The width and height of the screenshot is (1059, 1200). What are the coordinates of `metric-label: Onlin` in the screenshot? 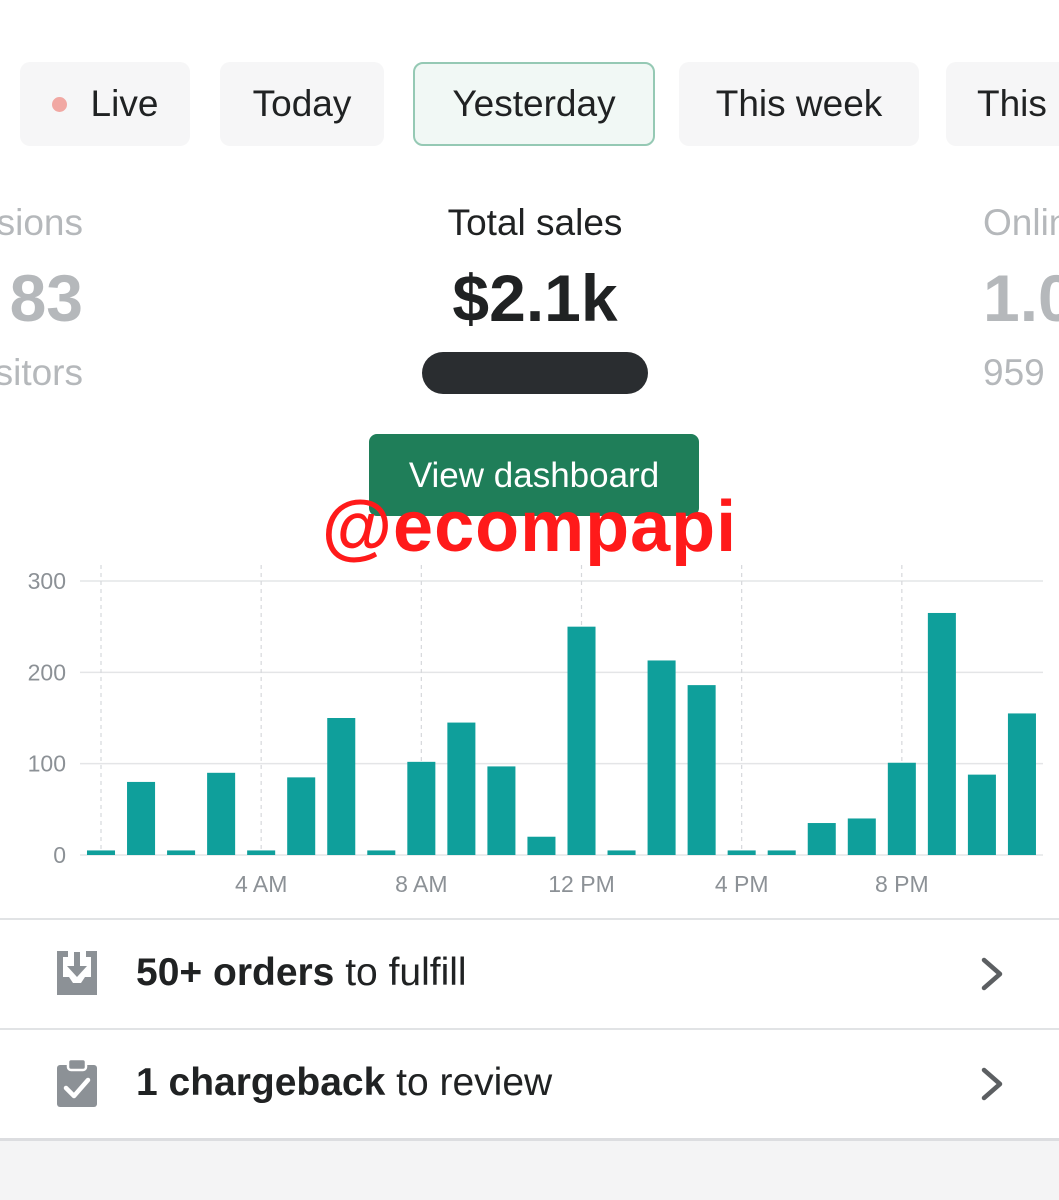 It's located at (1021, 222).